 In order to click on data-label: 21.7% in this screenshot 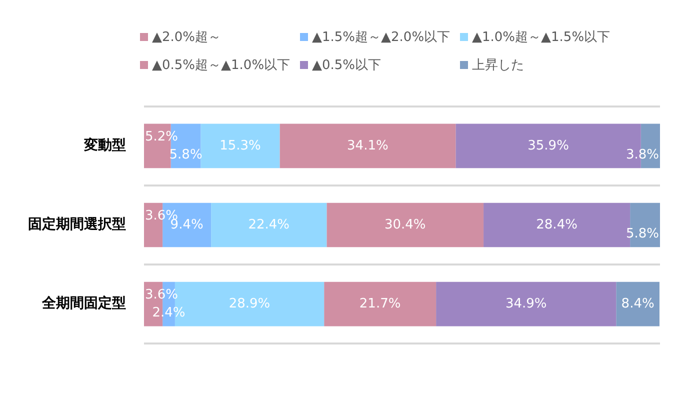, I will do `click(380, 304)`.